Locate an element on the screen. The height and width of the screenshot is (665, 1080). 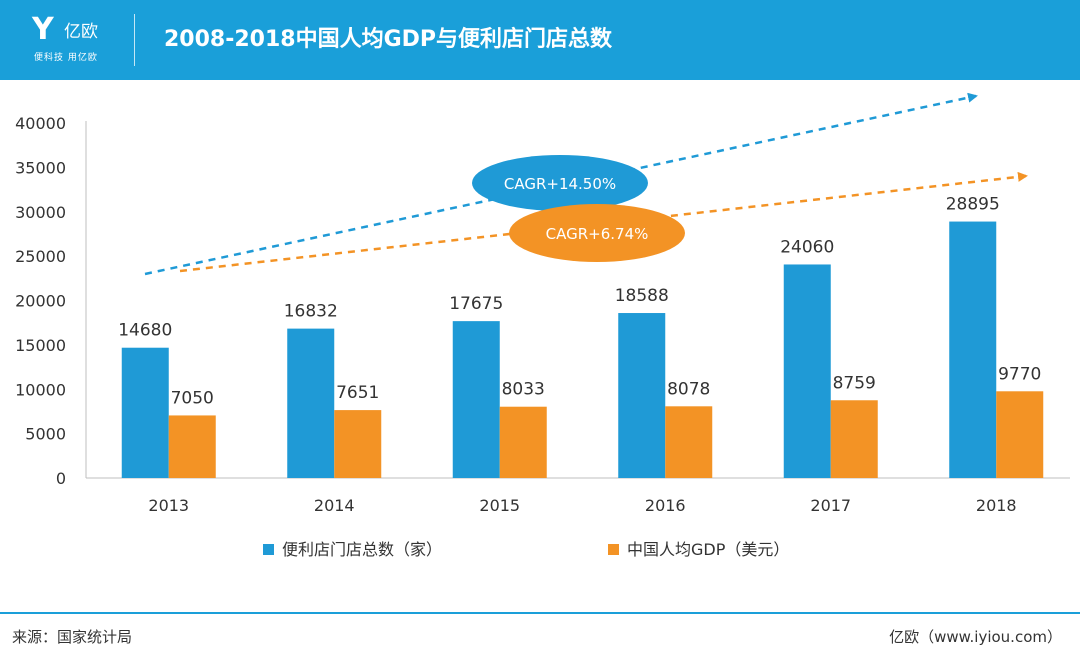
credit-text: 亿欧（www.iyiou.com） is located at coordinates (975, 637).